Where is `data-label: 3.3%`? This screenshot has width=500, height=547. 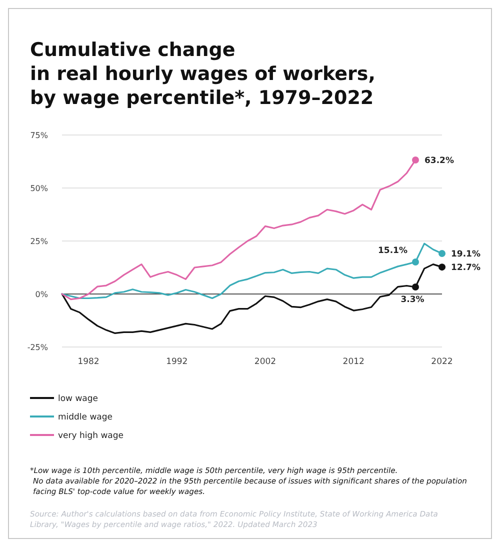 data-label: 3.3% is located at coordinates (412, 300).